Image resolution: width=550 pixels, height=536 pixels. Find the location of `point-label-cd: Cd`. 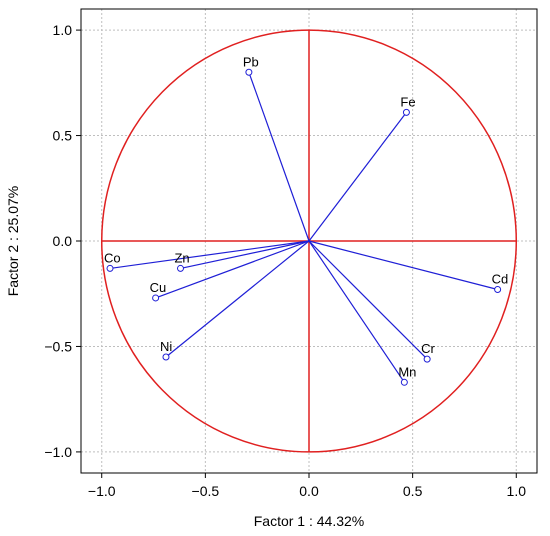

point-label-cd: Cd is located at coordinates (500, 279).